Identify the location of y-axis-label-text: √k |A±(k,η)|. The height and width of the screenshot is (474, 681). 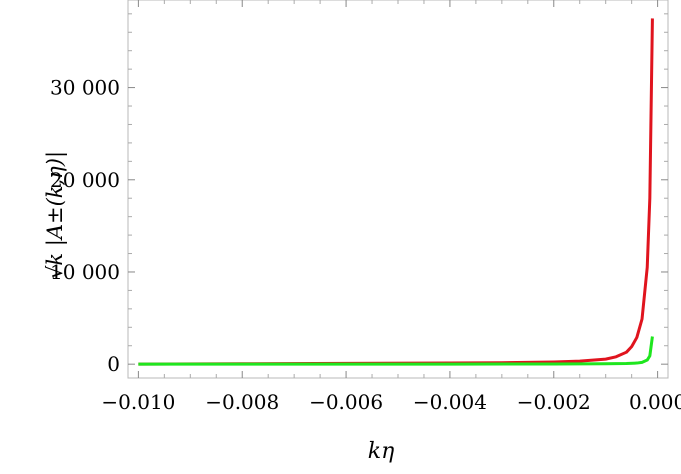
(55, 215).